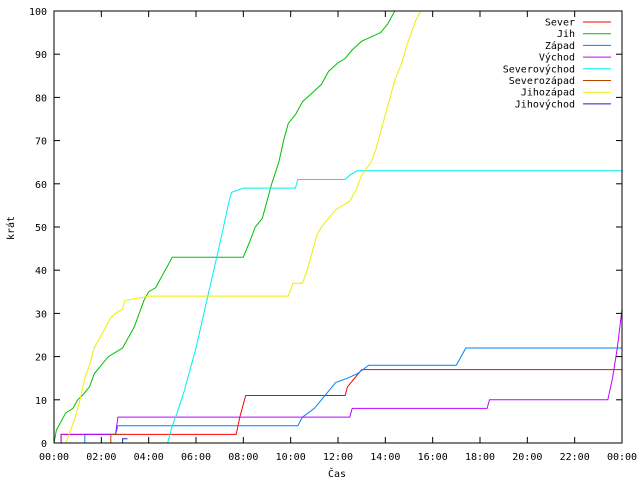  What do you see at coordinates (196, 457) in the screenshot?
I see `x-tick-label: 06:00` at bounding box center [196, 457].